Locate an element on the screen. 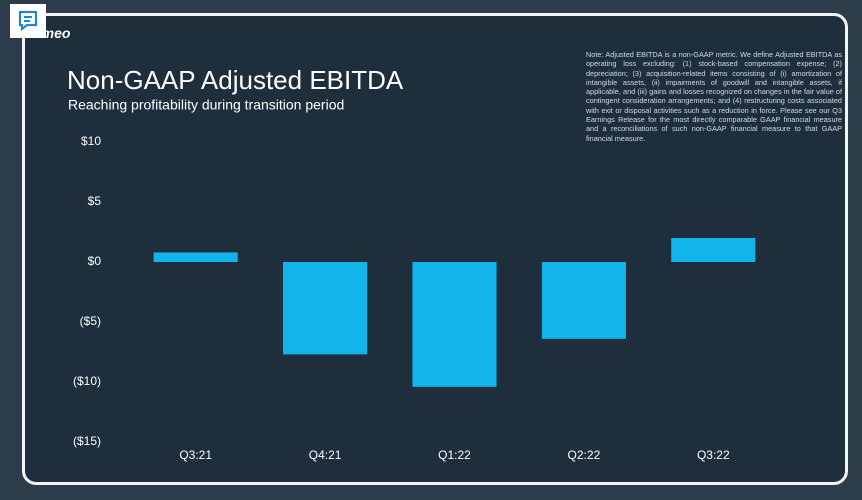 Image resolution: width=862 pixels, height=500 pixels. feedback-icon is located at coordinates (28, 21).